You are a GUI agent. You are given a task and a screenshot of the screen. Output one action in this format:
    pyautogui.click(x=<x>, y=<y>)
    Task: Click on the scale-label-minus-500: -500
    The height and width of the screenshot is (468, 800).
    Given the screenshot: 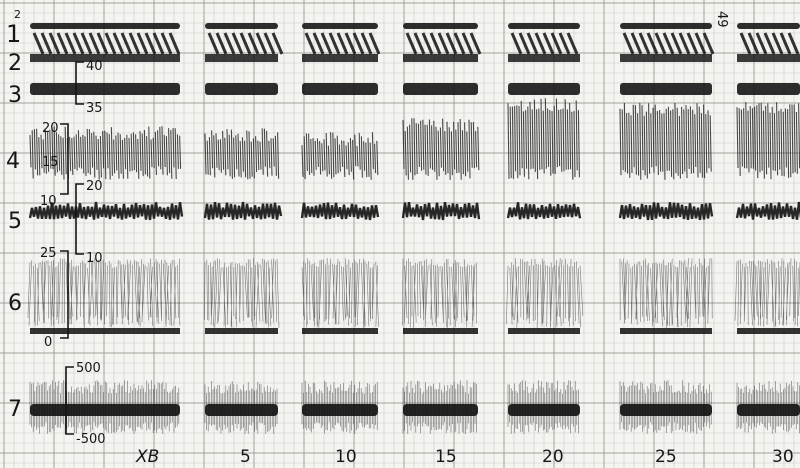 What is the action you would take?
    pyautogui.click(x=91, y=439)
    